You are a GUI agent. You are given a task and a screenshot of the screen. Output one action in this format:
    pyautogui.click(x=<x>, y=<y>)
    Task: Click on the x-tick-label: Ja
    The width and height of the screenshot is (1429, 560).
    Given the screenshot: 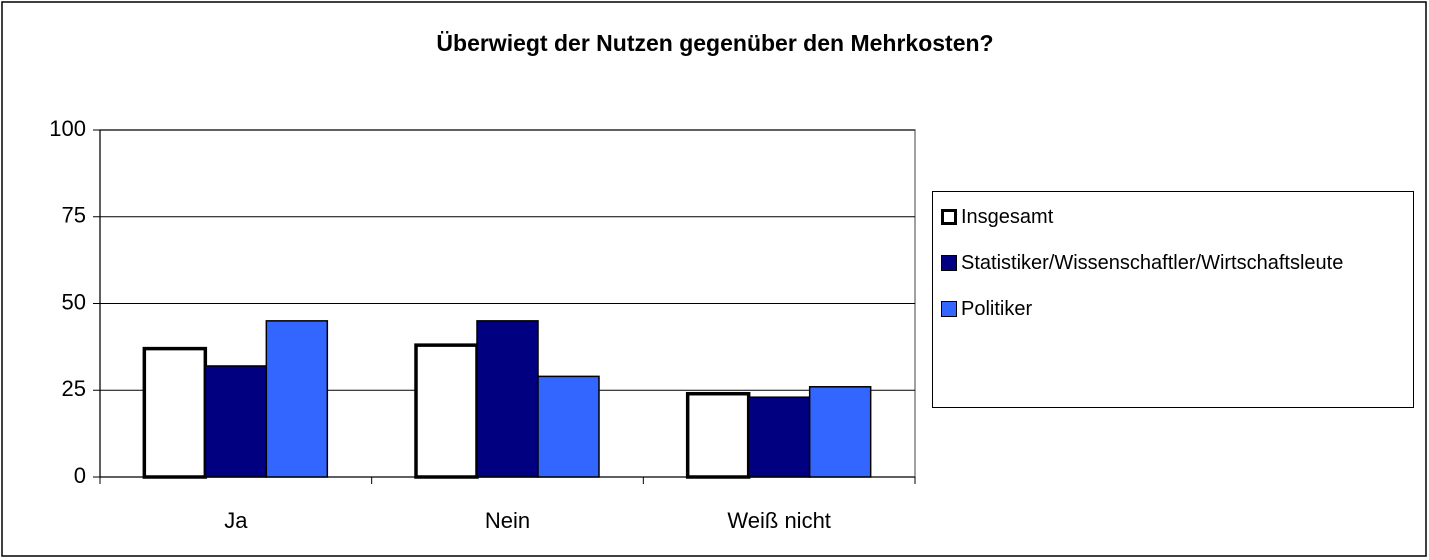 What is the action you would take?
    pyautogui.click(x=236, y=520)
    